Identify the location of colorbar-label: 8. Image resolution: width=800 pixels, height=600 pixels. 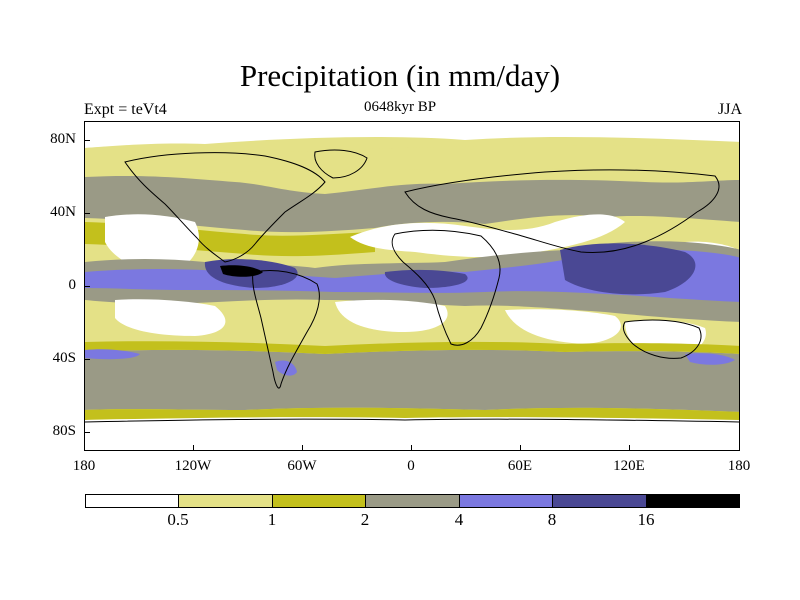
(552, 519).